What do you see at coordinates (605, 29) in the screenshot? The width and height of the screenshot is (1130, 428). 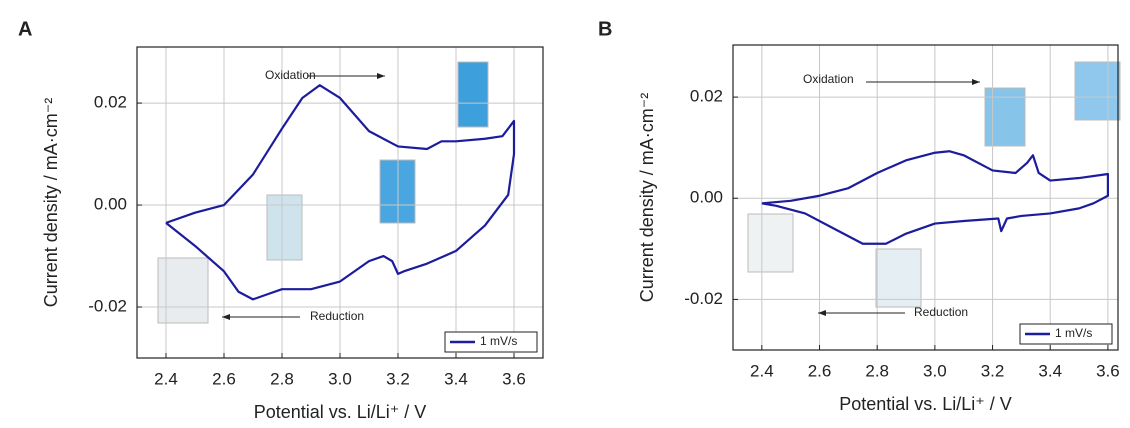 I see `panel-label: B` at bounding box center [605, 29].